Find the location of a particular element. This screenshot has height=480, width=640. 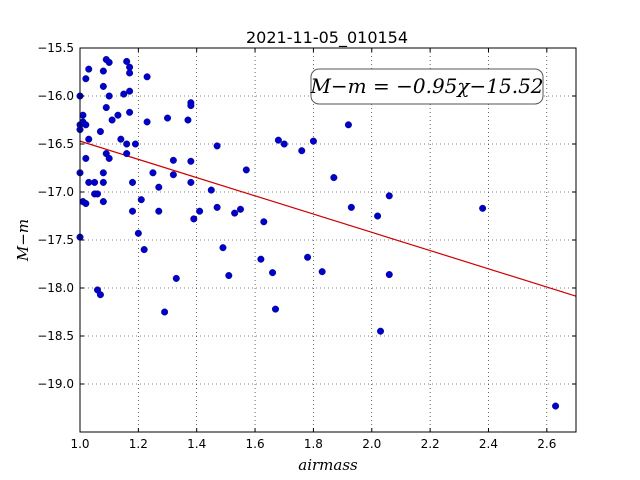

y-tick-label: −19.0 is located at coordinates (55, 384).